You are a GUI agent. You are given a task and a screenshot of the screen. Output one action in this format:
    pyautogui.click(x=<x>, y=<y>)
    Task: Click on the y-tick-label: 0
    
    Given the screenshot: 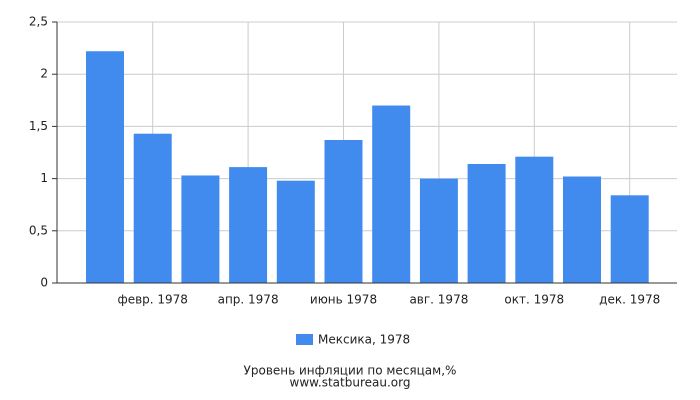 What is the action you would take?
    pyautogui.click(x=44, y=283)
    